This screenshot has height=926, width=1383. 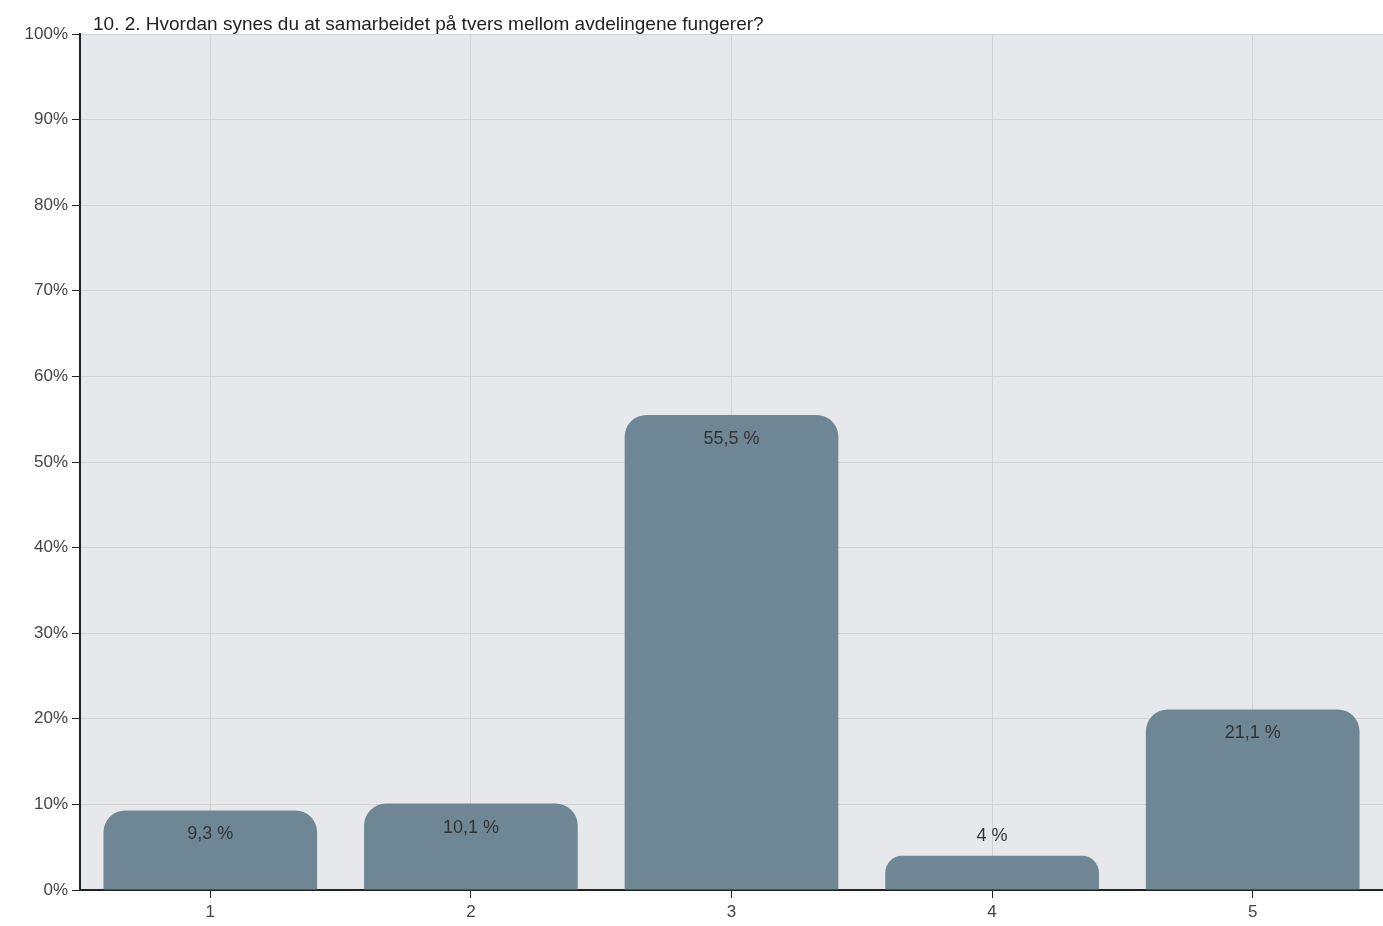 What do you see at coordinates (50, 290) in the screenshot?
I see `y-tick-label: 70%` at bounding box center [50, 290].